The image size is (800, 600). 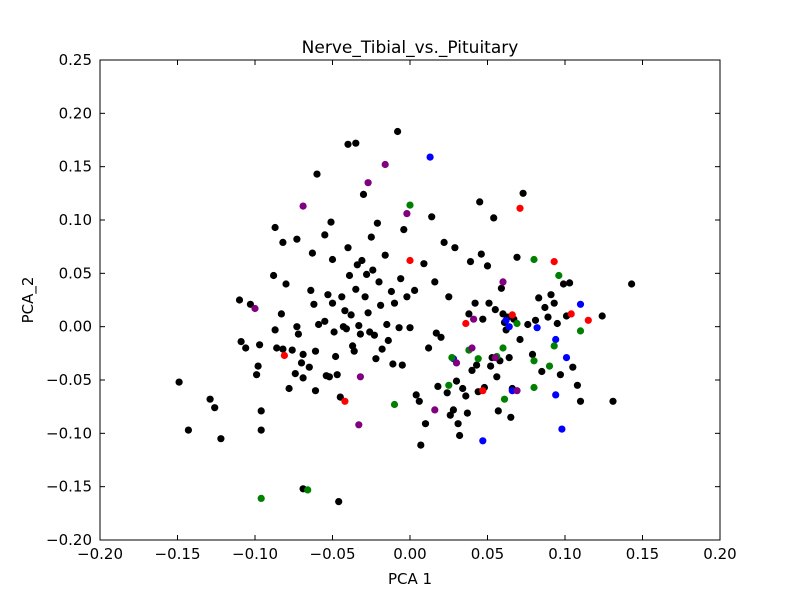 I want to click on y-tick-label: −0.10, so click(x=69, y=433).